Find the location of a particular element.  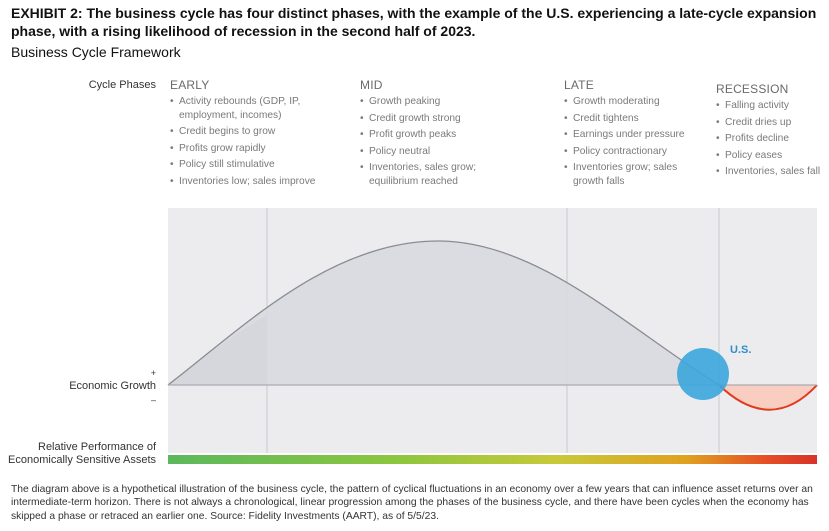

phase-bullet: Profits decline is located at coordinates (771, 139).